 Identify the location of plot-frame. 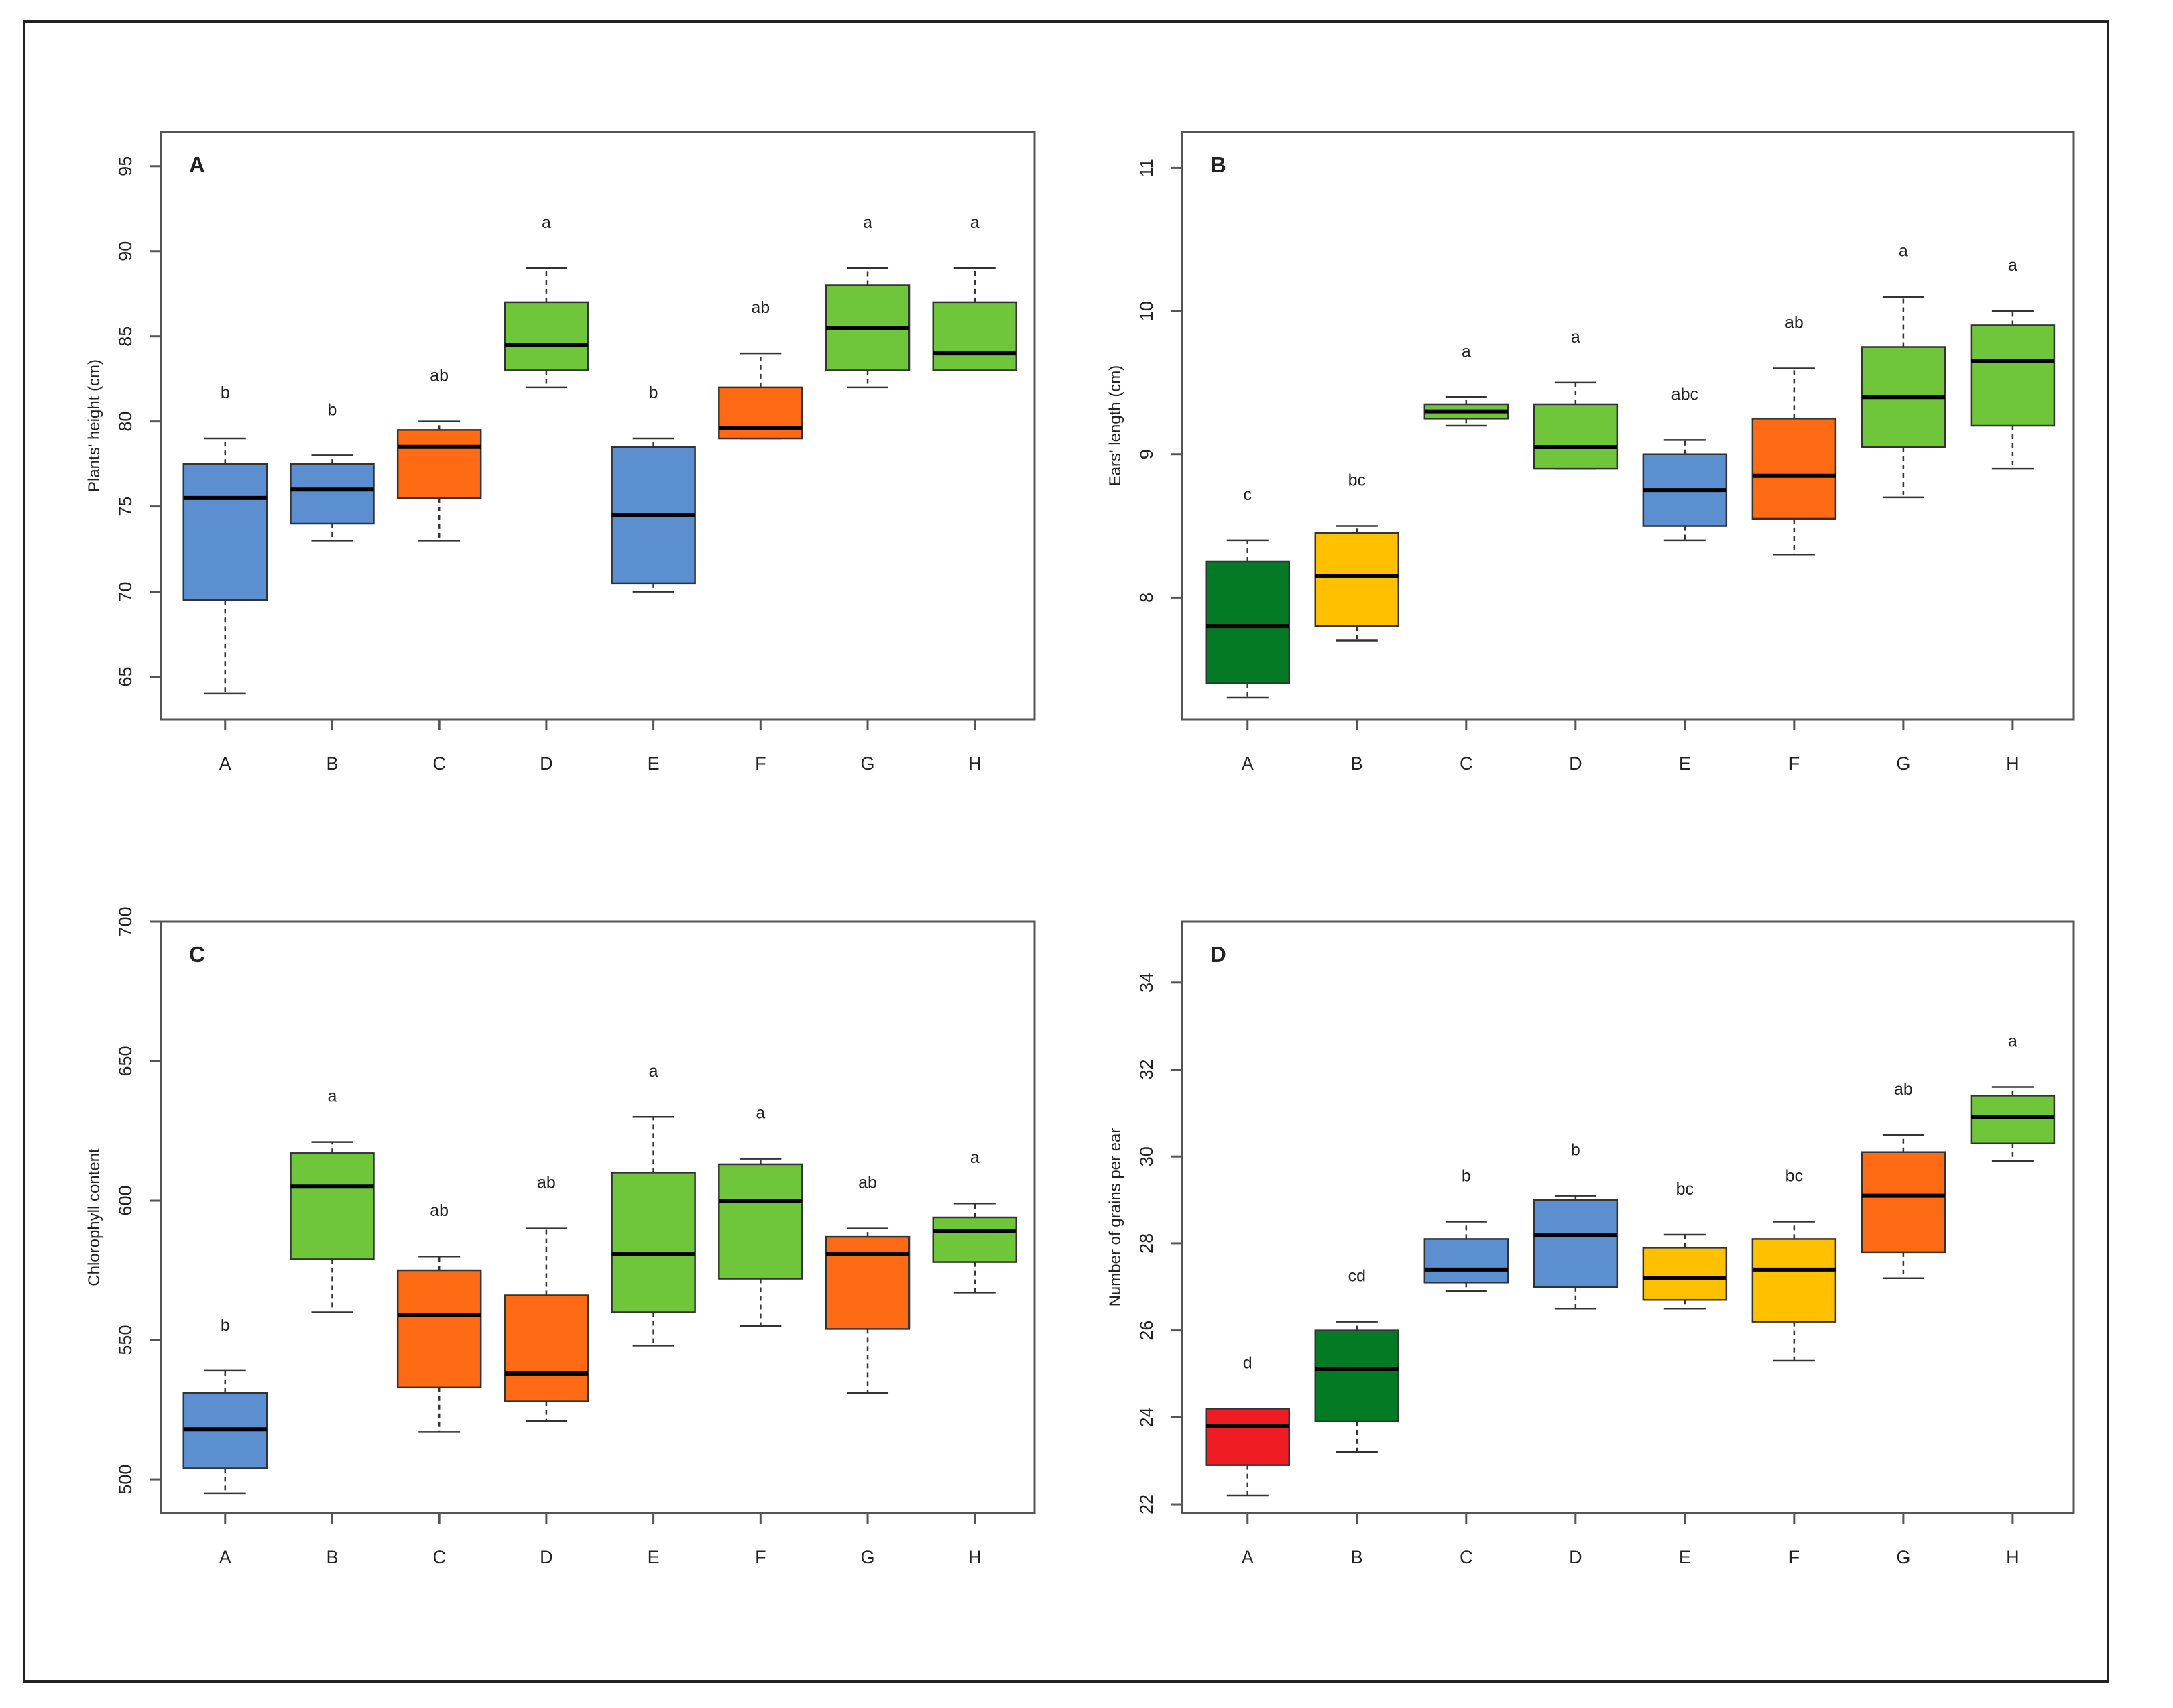
(598, 426).